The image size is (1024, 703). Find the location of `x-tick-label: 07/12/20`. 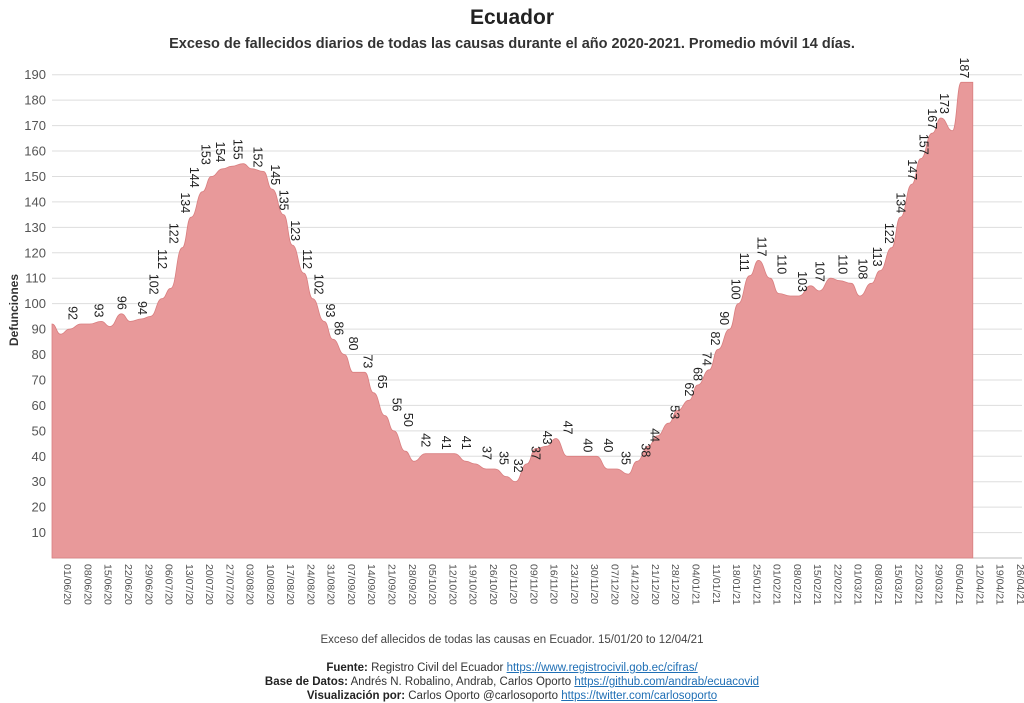

x-tick-label: 07/12/20 is located at coordinates (614, 584).